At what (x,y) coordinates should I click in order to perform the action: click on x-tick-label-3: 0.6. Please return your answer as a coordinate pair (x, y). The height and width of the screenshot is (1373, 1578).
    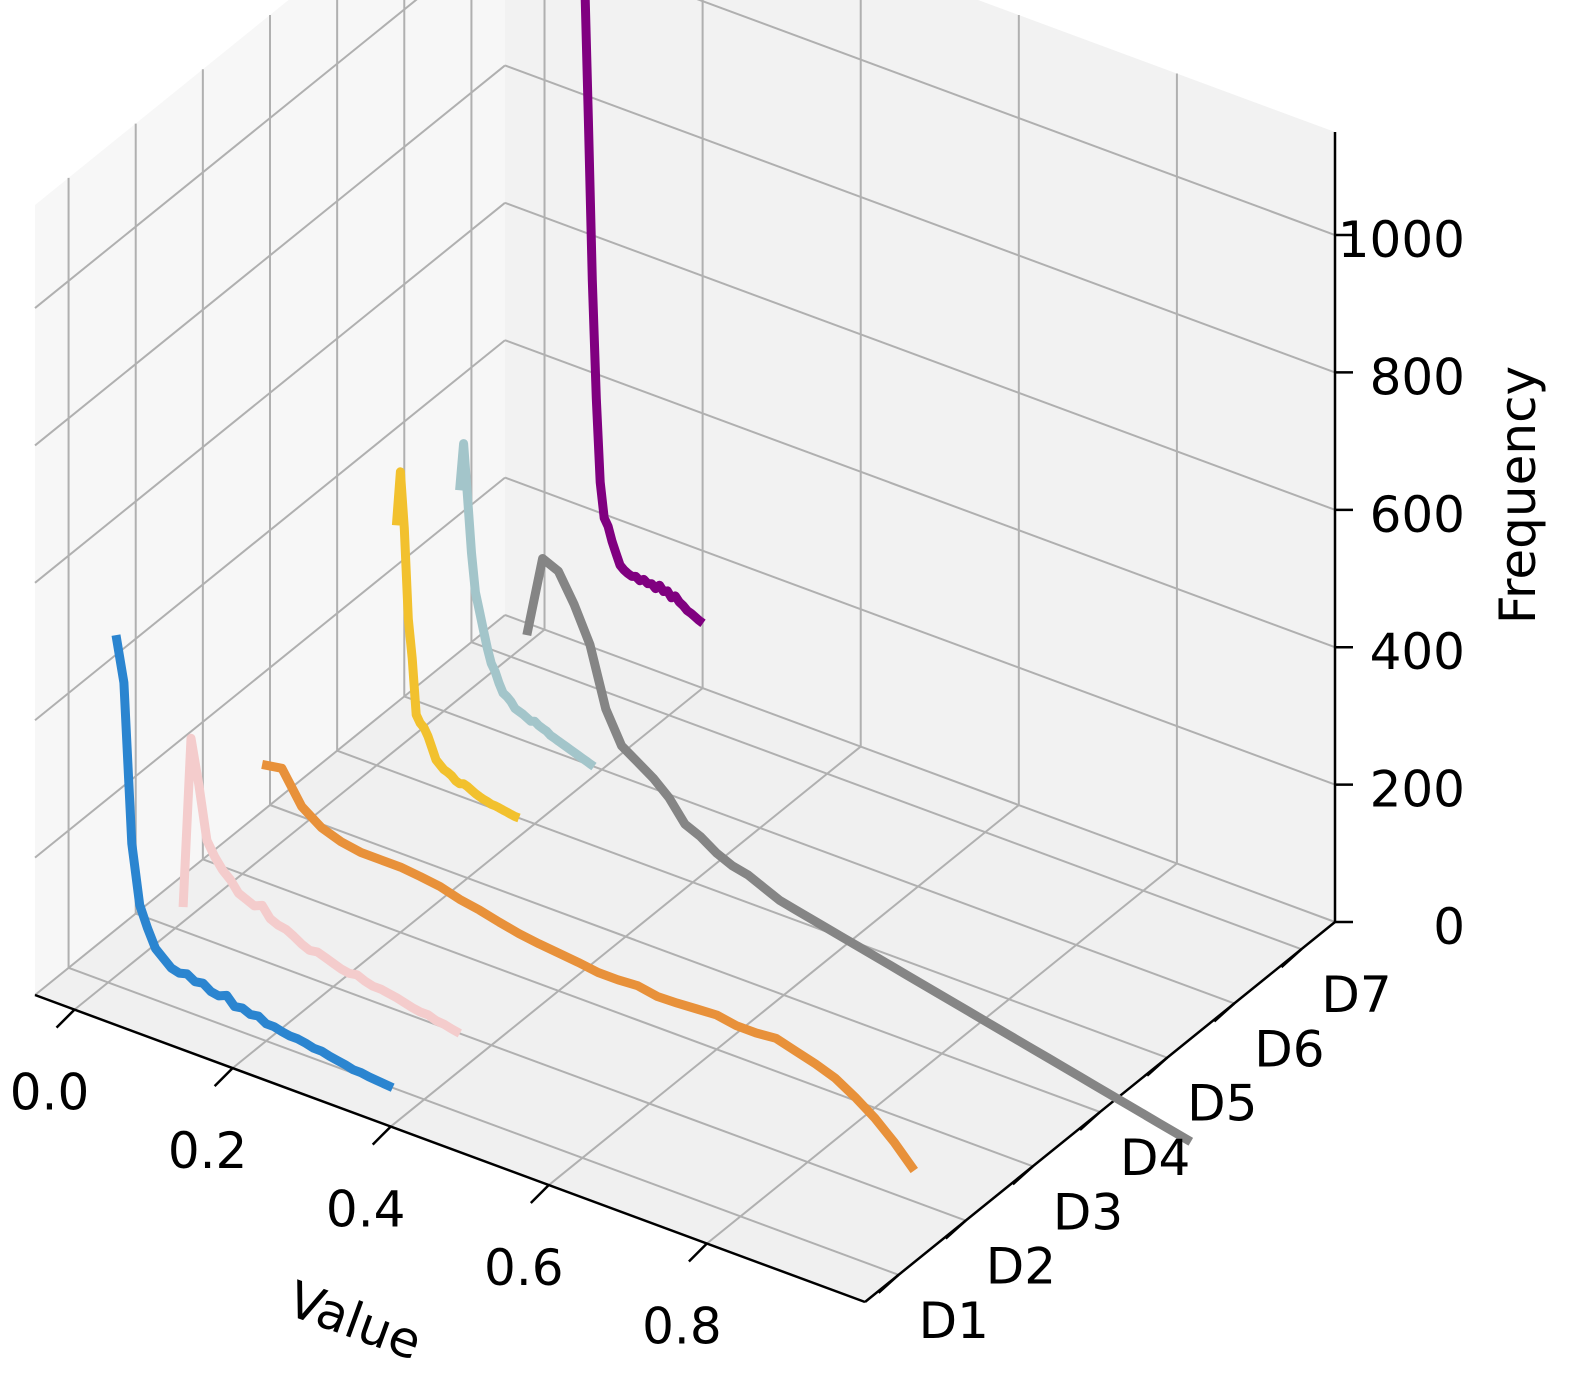
    Looking at the image, I should click on (524, 1268).